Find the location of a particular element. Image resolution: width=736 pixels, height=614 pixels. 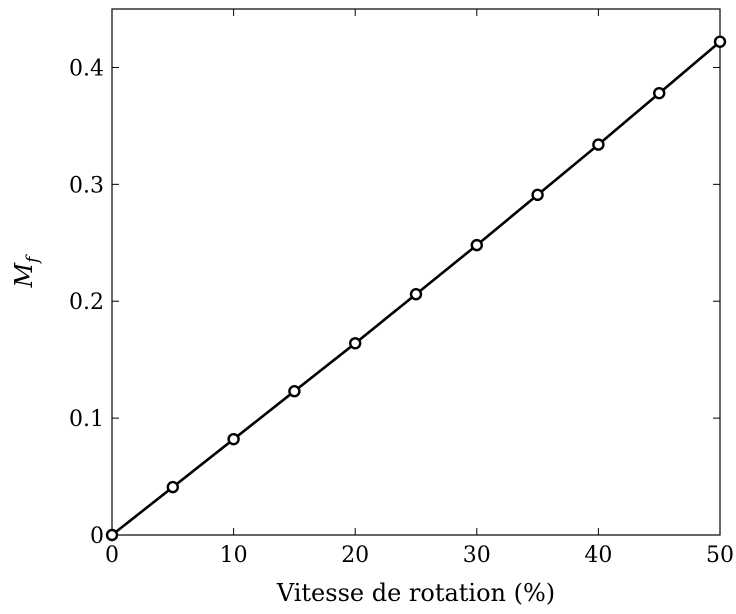

x-tick-label: 0 is located at coordinates (112, 555).